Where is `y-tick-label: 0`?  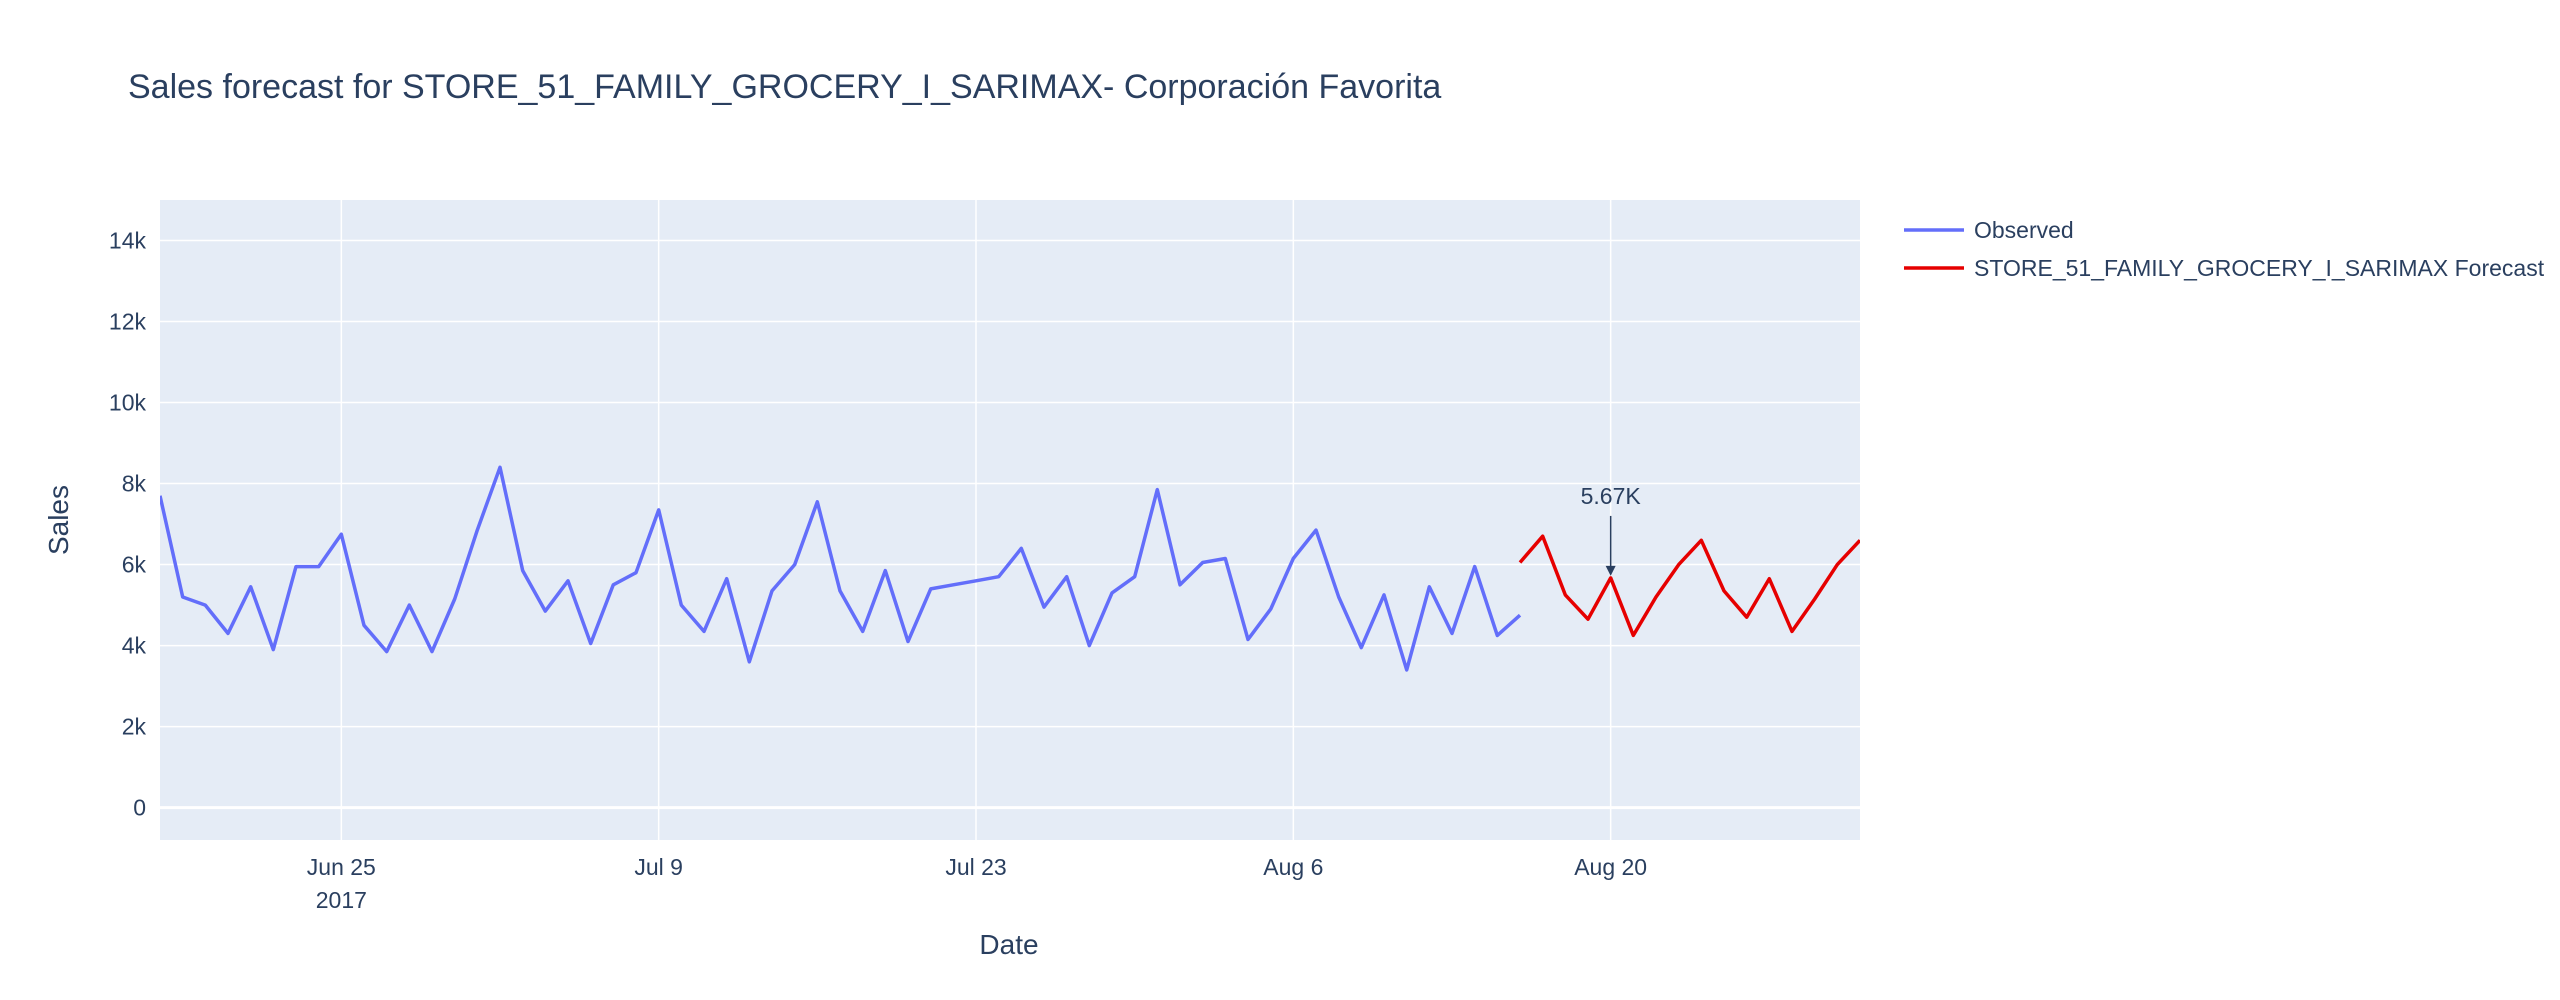
y-tick-label: 0 is located at coordinates (139, 808).